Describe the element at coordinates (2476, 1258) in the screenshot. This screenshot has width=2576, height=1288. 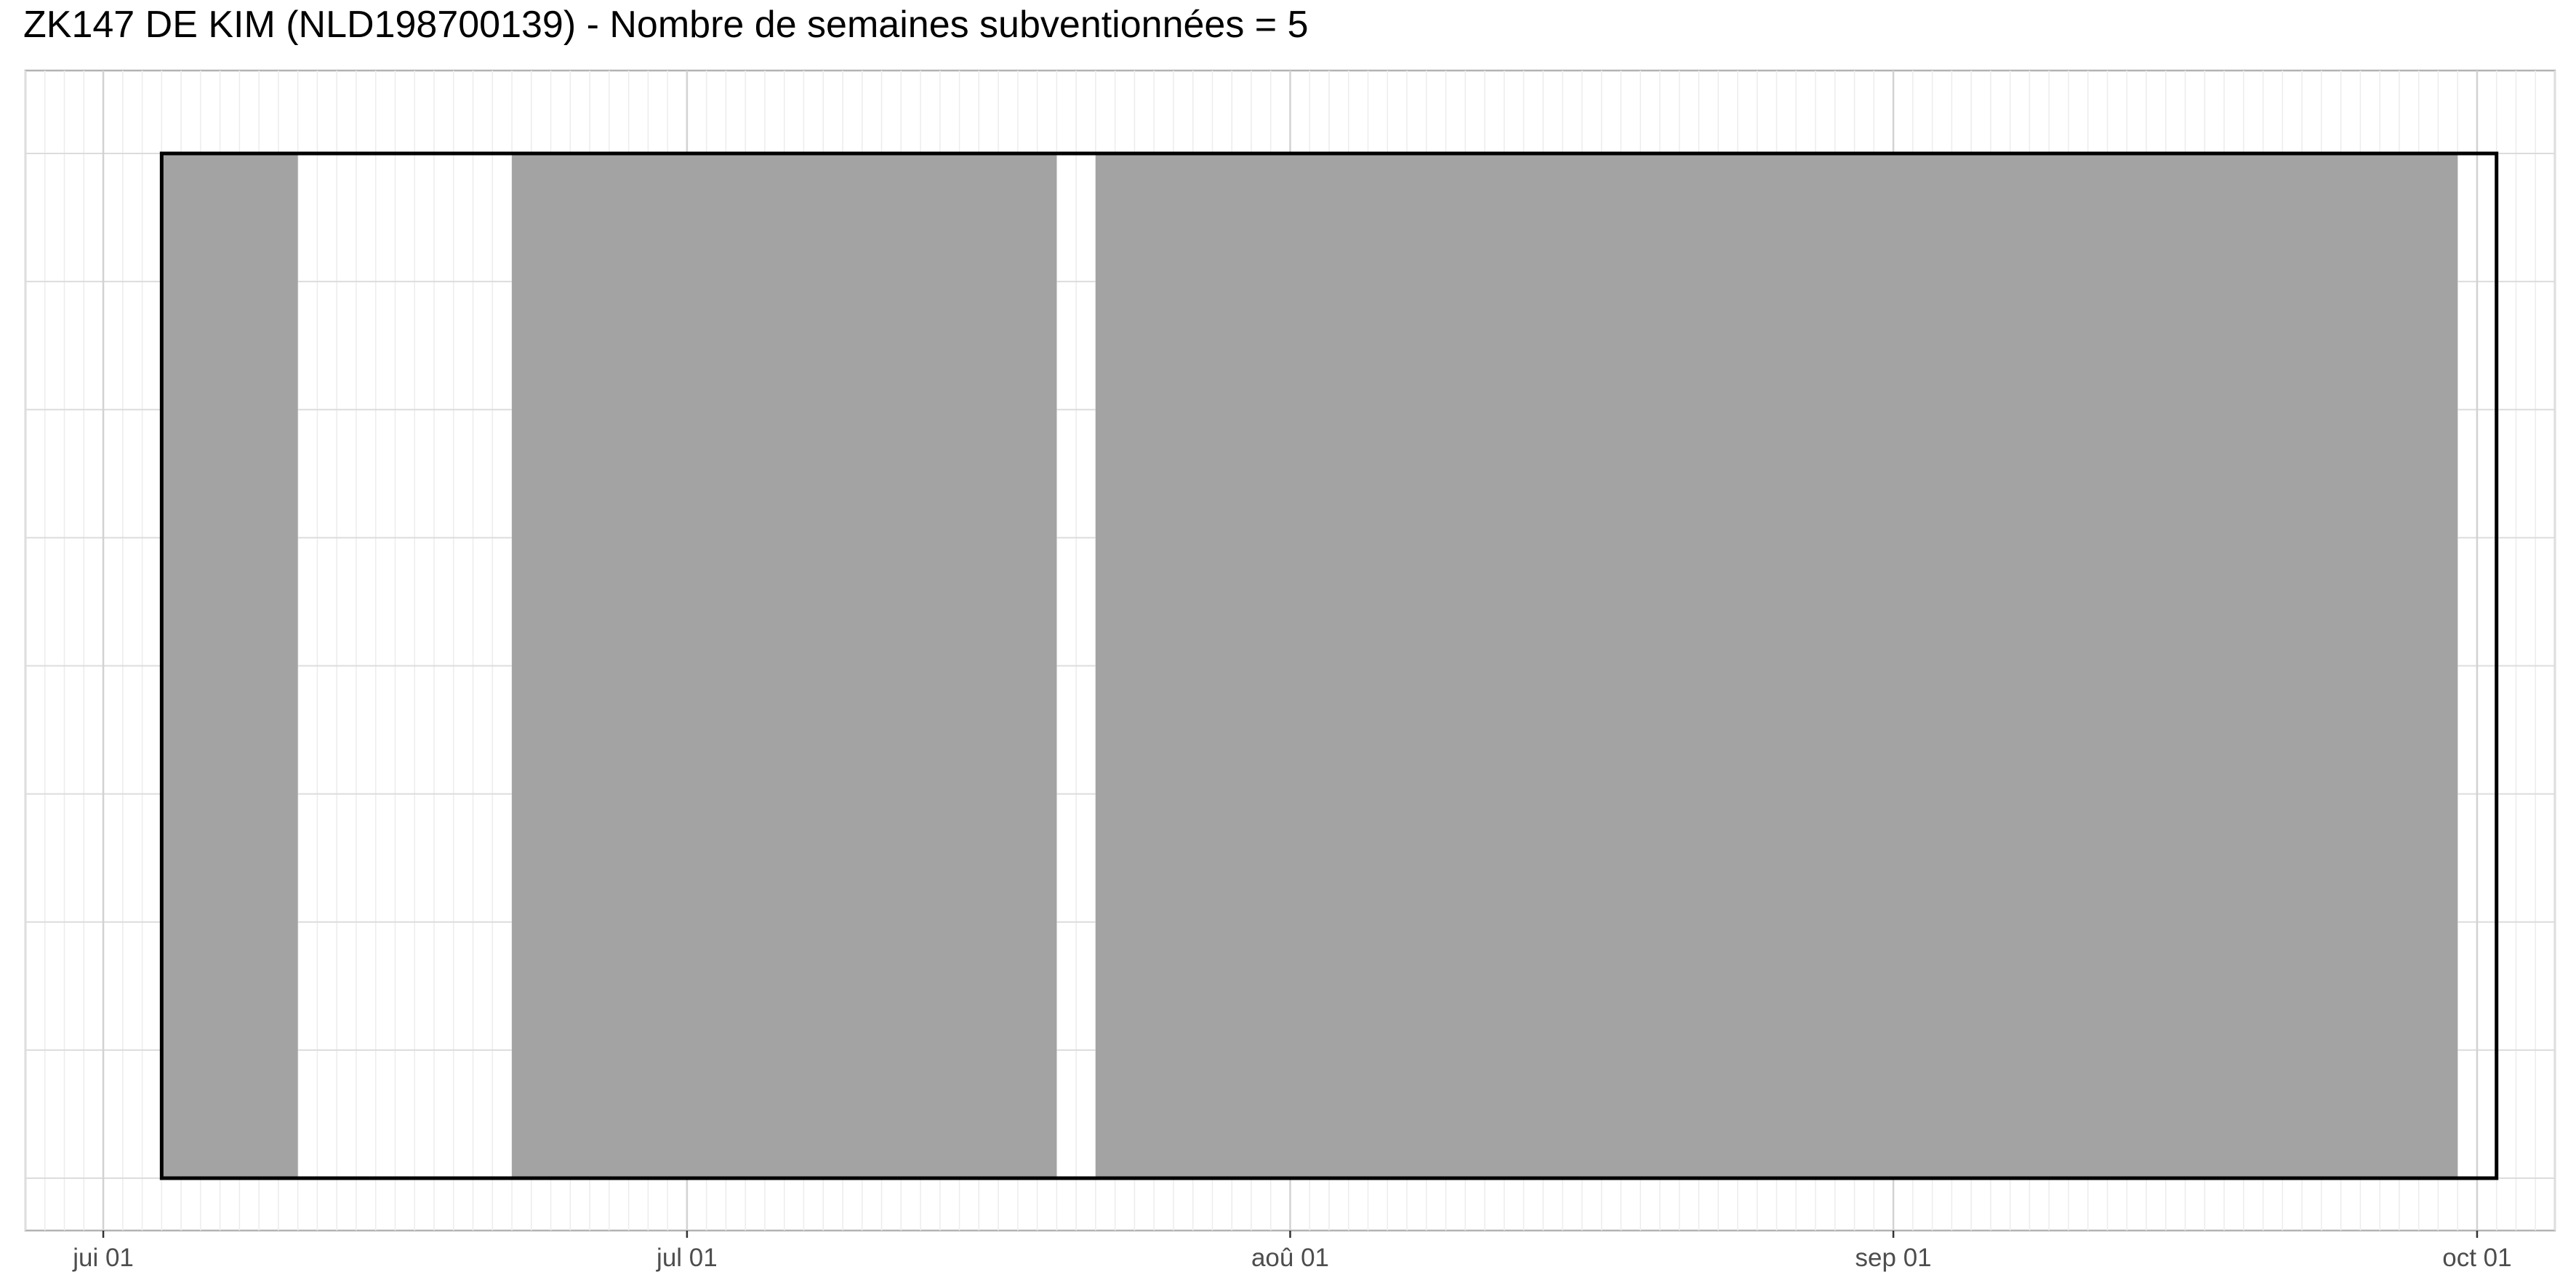
I see `x-tick-label: oct 01` at that location.